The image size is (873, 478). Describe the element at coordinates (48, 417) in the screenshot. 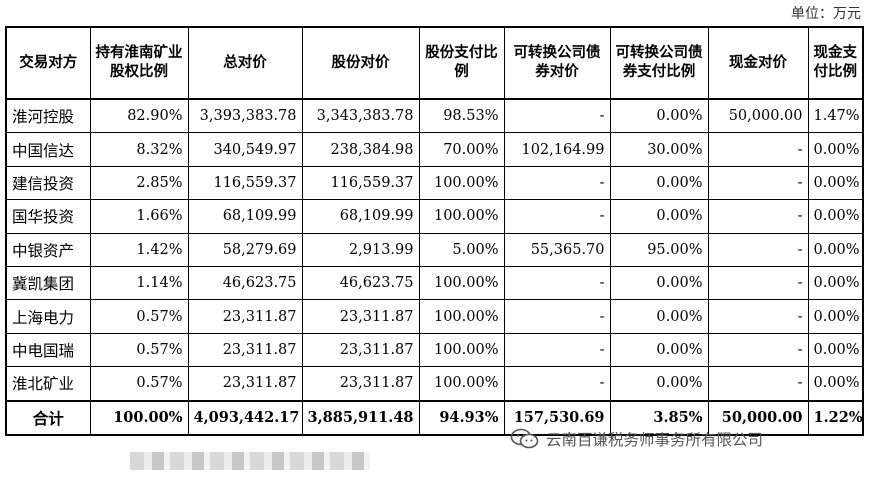

I see `counterparty-cell: 合计` at that location.